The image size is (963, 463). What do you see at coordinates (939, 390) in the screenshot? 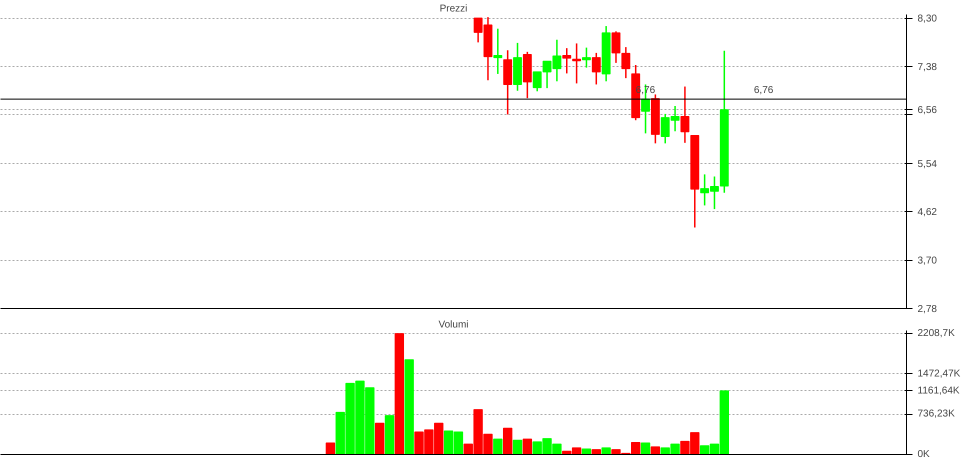
I see `y-tick-label: 1161,64K` at bounding box center [939, 390].